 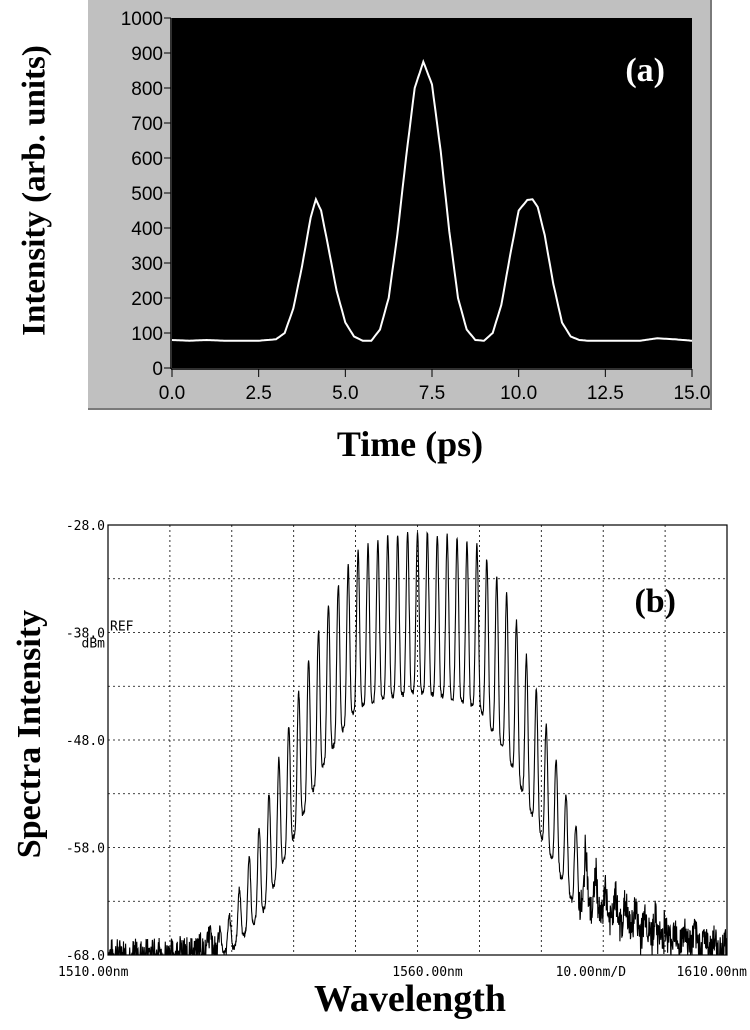 I want to click on x-tick-label-a: 5.0, so click(x=345, y=393).